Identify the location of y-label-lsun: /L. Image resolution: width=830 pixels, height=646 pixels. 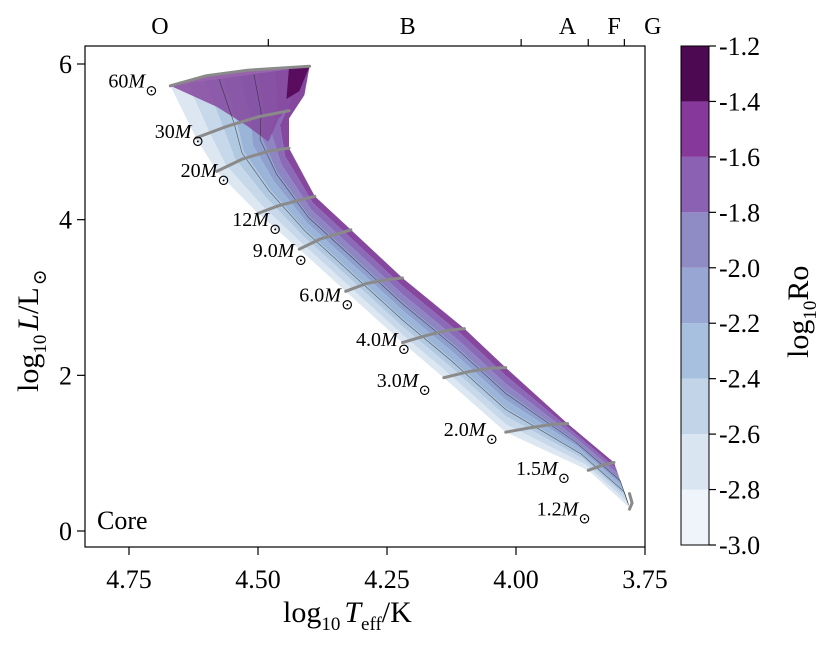
(28, 300).